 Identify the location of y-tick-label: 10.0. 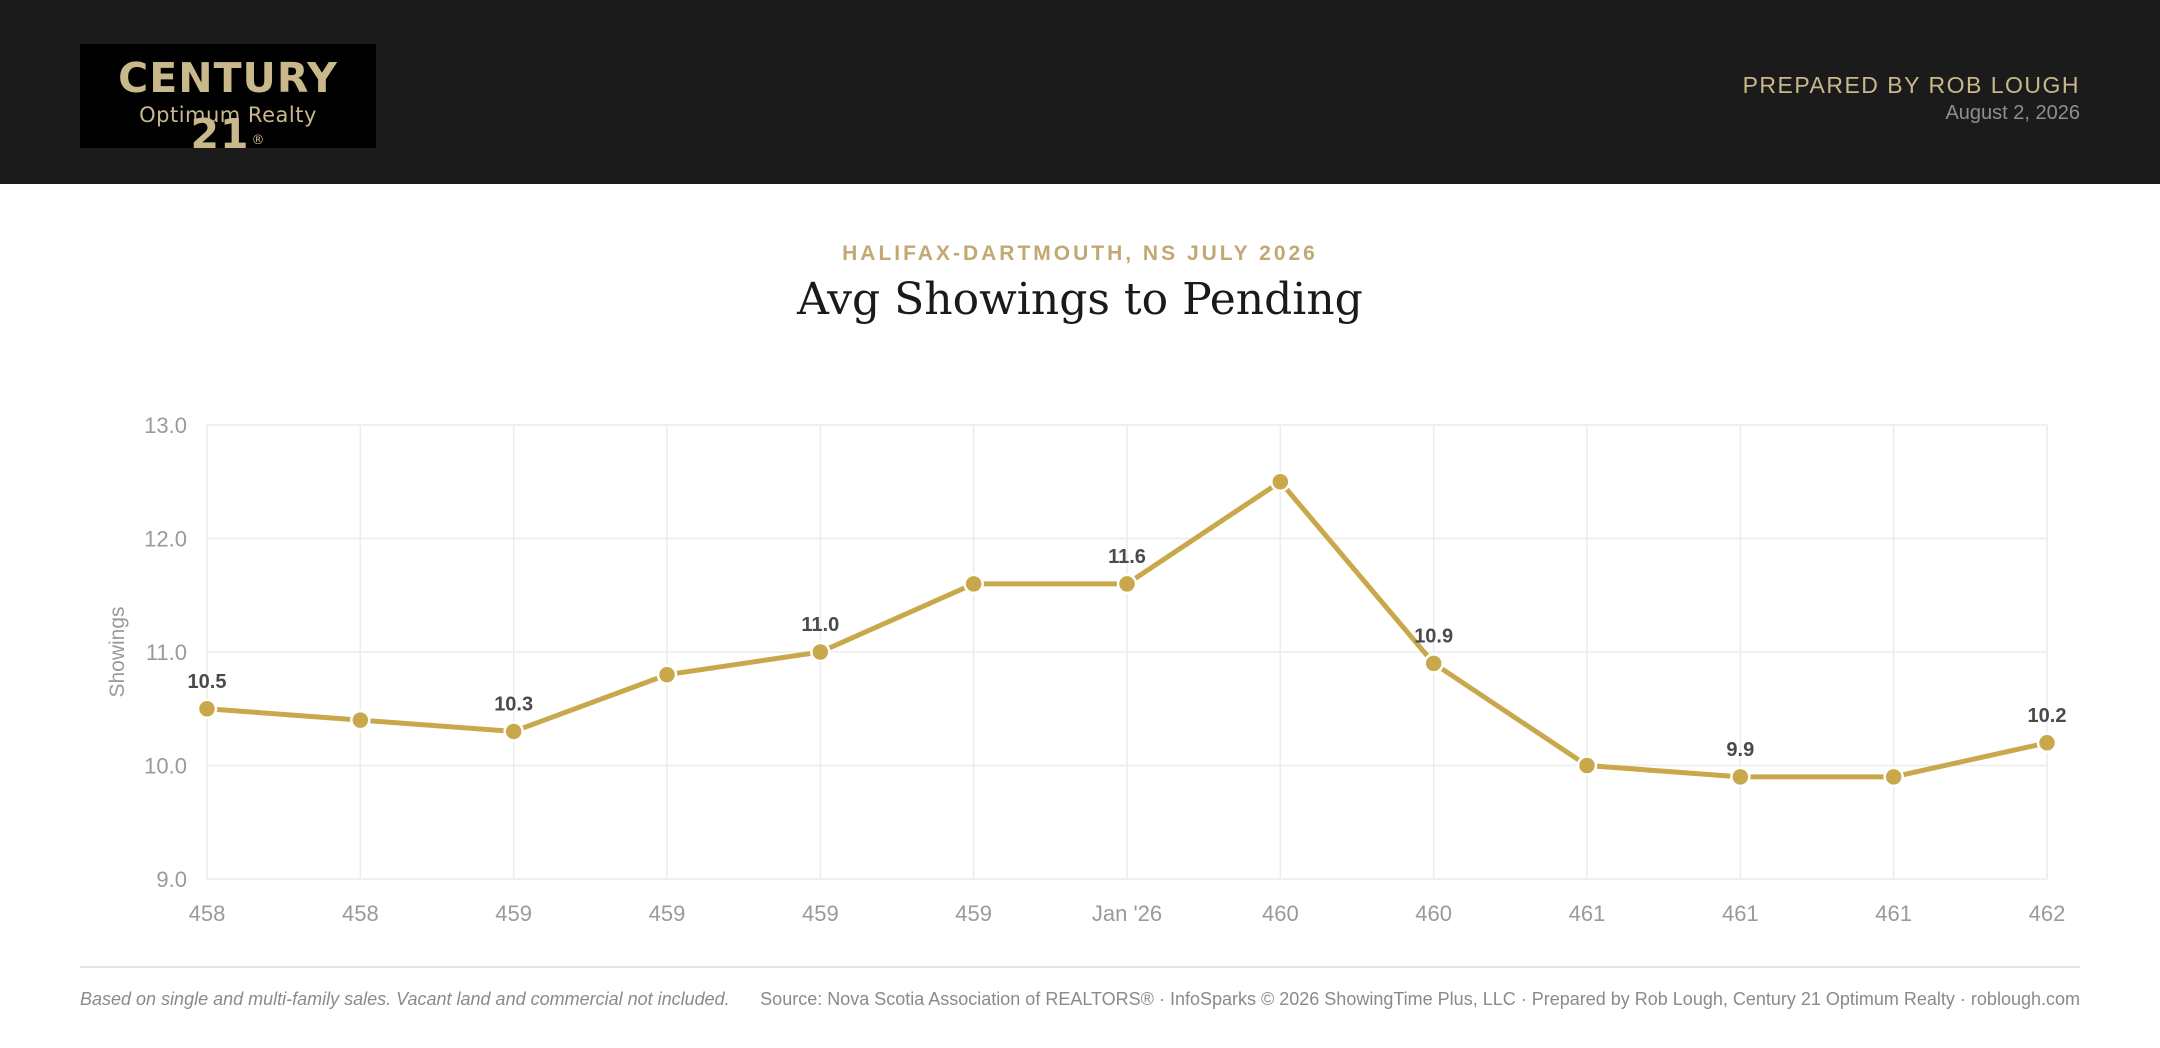
(165, 766).